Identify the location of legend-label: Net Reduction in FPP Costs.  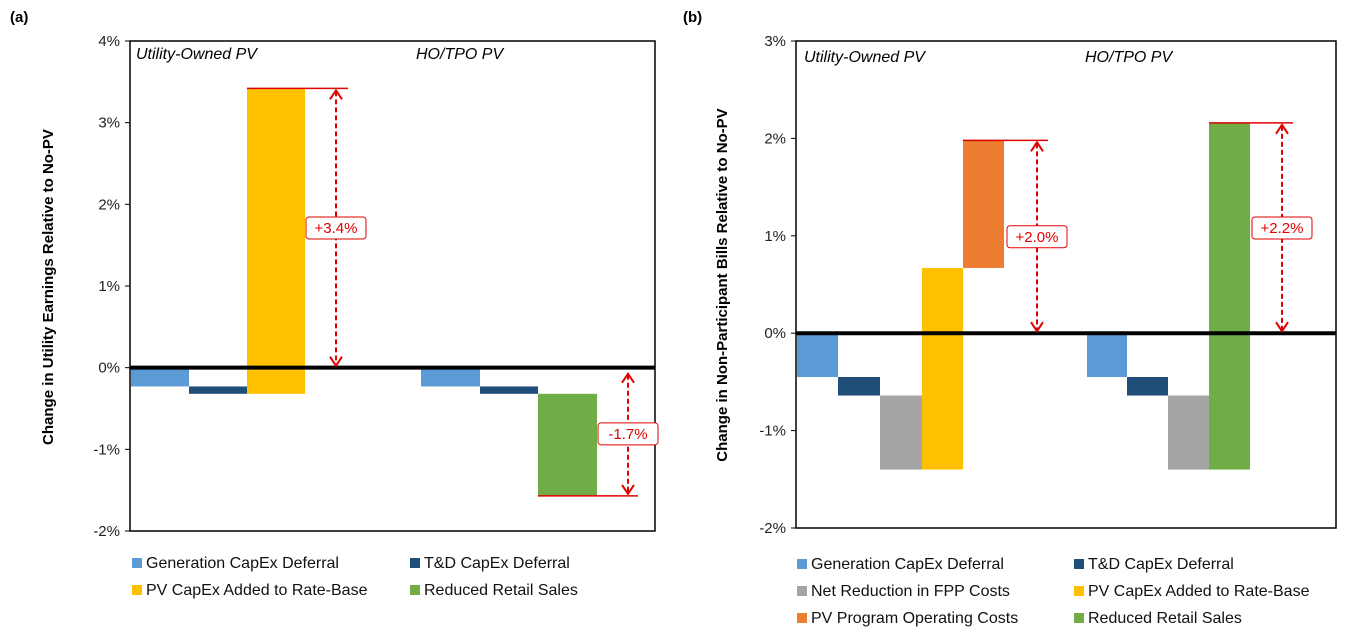
(910, 591).